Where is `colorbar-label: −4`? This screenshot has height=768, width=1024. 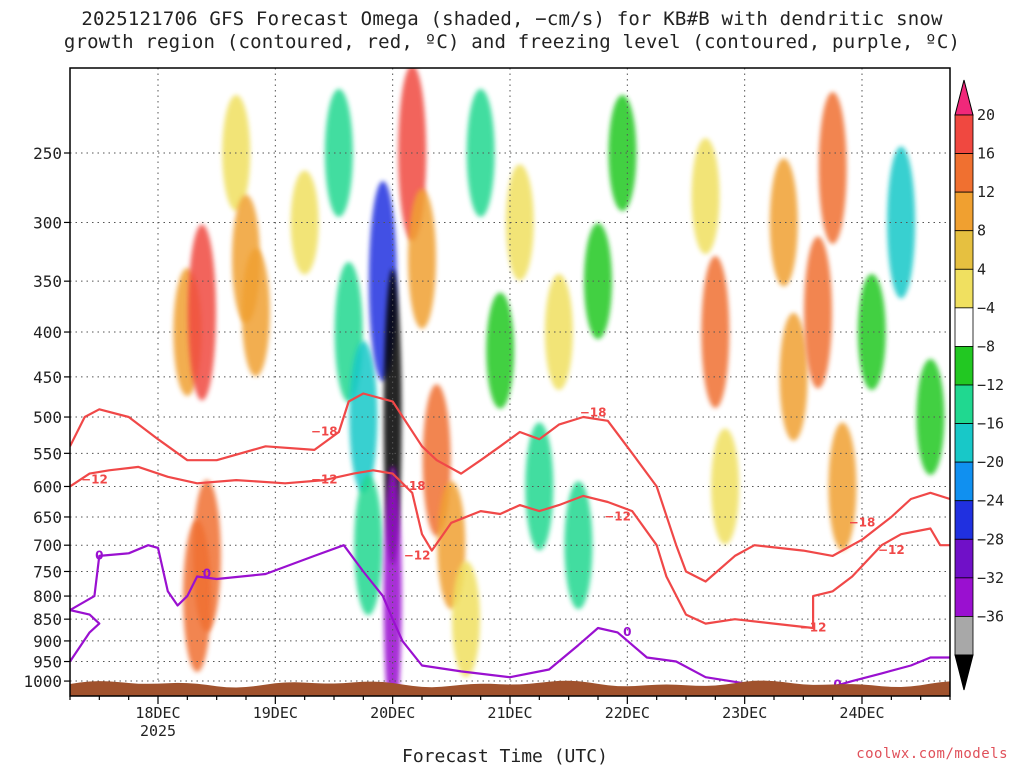
colorbar-label: −4 is located at coordinates (986, 308).